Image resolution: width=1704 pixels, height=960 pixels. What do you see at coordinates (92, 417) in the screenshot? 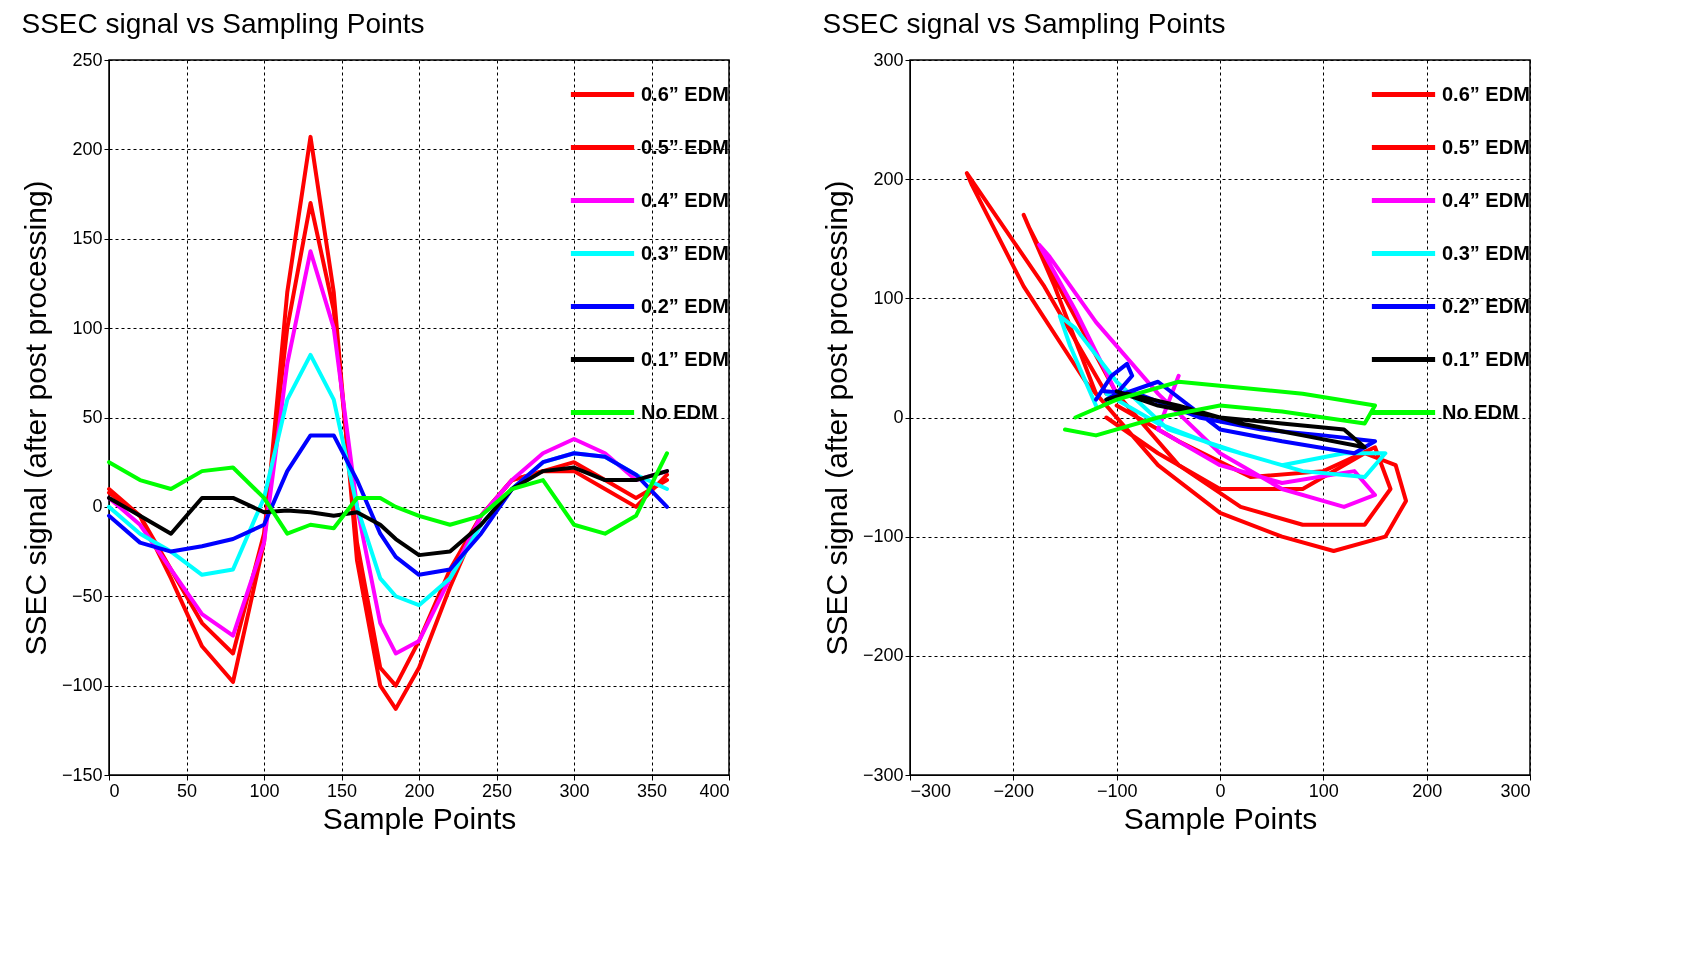
I see `y-tick-label: 50` at bounding box center [92, 417].